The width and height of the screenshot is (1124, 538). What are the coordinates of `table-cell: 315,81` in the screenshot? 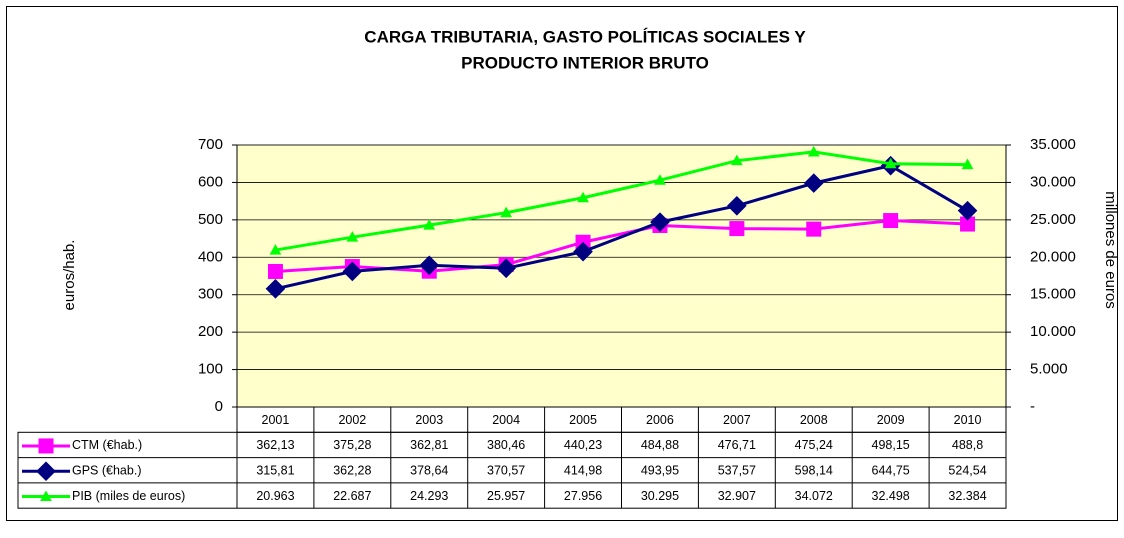 It's located at (275, 471).